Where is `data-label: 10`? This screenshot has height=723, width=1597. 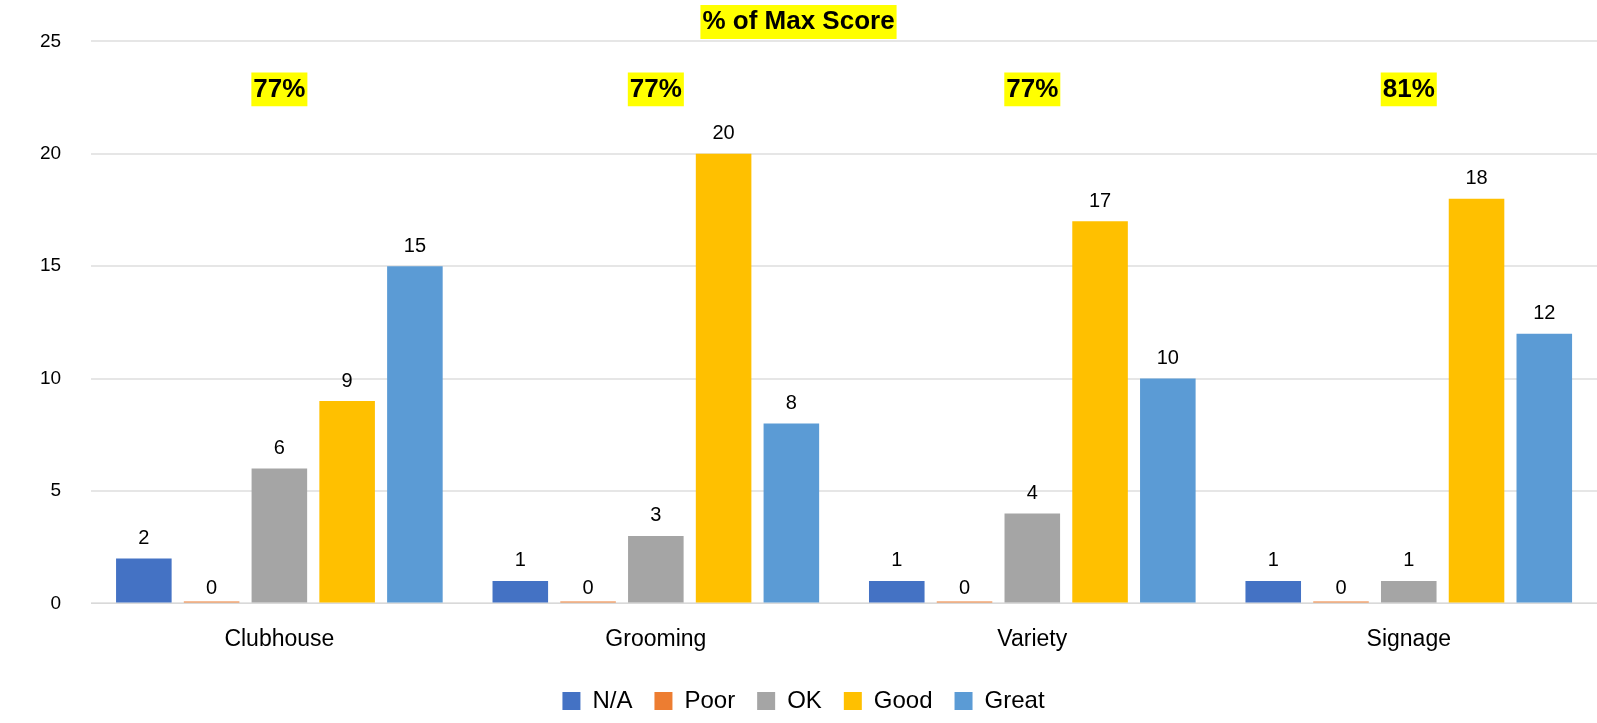
data-label: 10 is located at coordinates (1167, 357).